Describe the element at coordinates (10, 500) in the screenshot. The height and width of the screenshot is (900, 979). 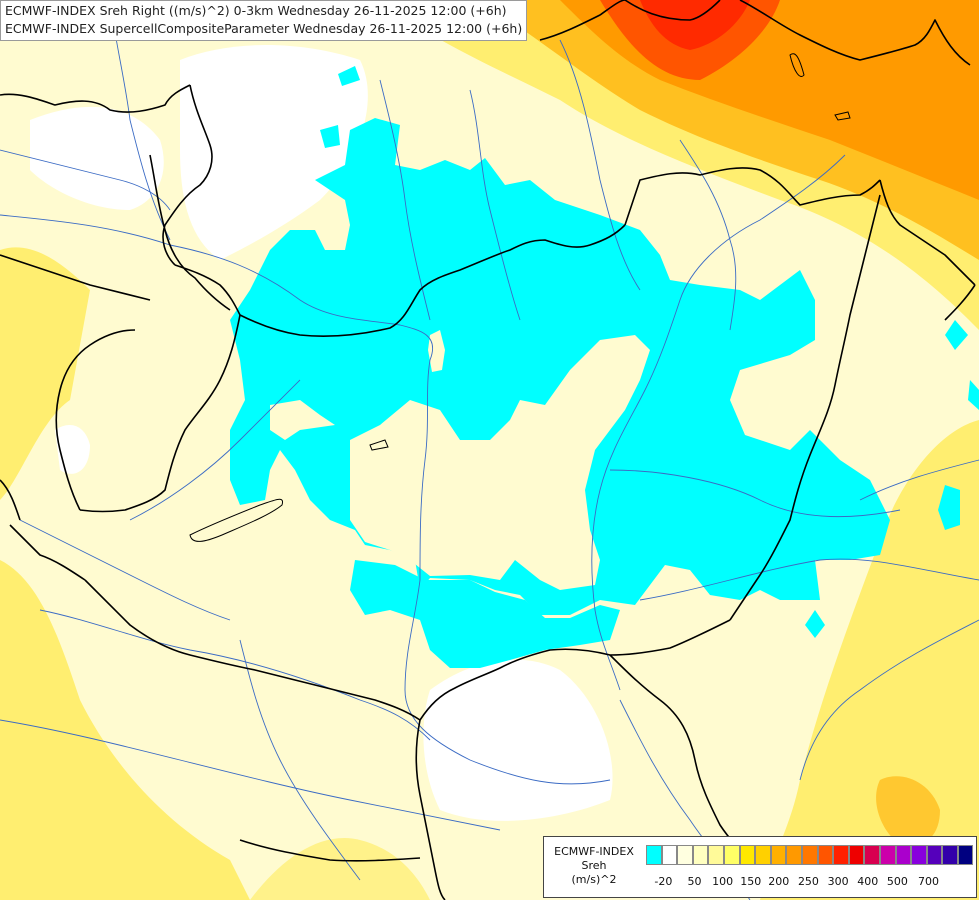
I see `border-northwest` at that location.